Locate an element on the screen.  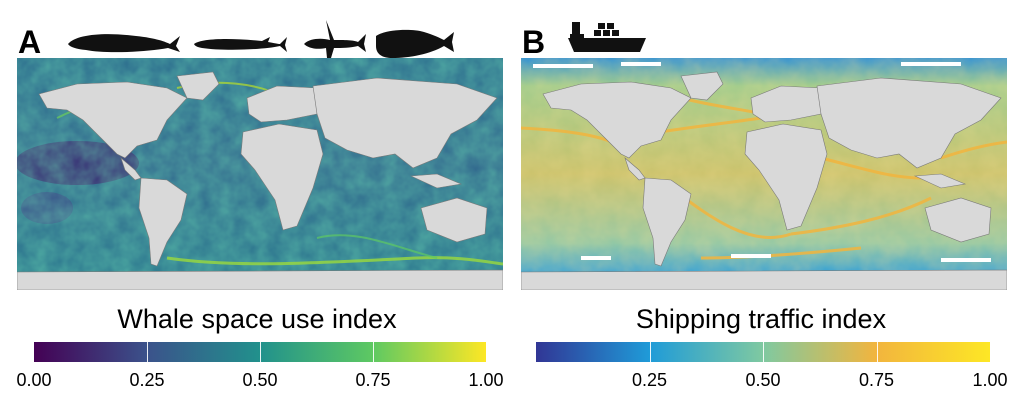
panel-b-letter: B is located at coordinates (534, 42).